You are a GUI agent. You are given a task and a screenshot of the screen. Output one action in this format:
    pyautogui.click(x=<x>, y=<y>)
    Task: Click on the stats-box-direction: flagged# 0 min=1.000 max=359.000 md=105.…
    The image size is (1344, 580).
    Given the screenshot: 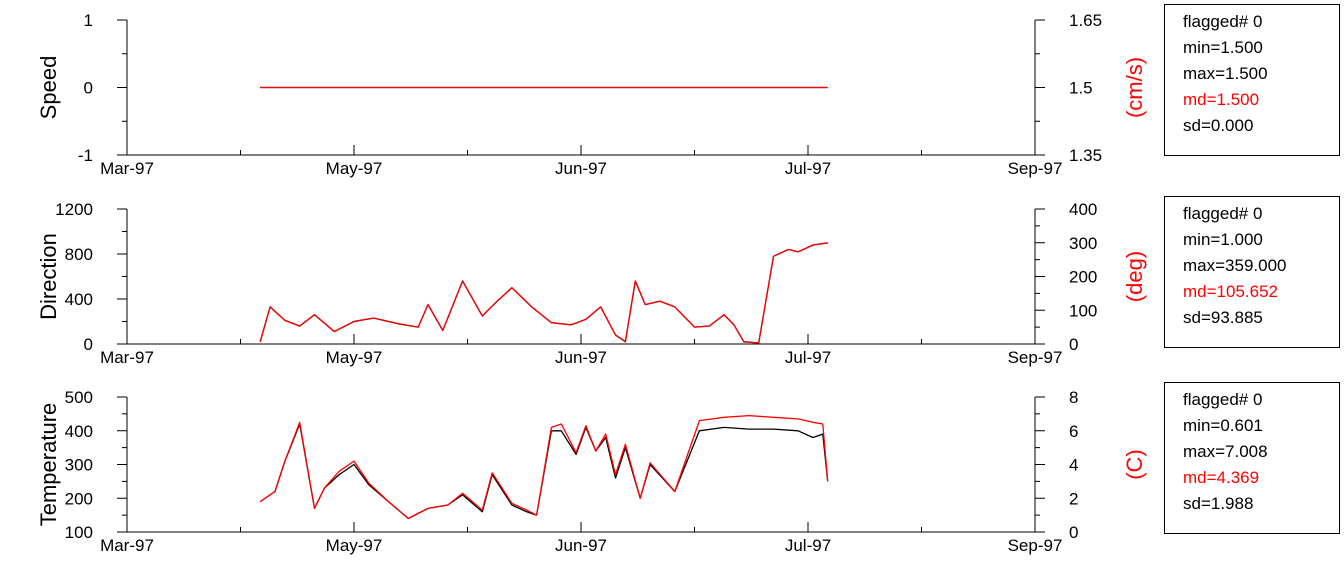 What is the action you would take?
    pyautogui.click(x=1252, y=272)
    